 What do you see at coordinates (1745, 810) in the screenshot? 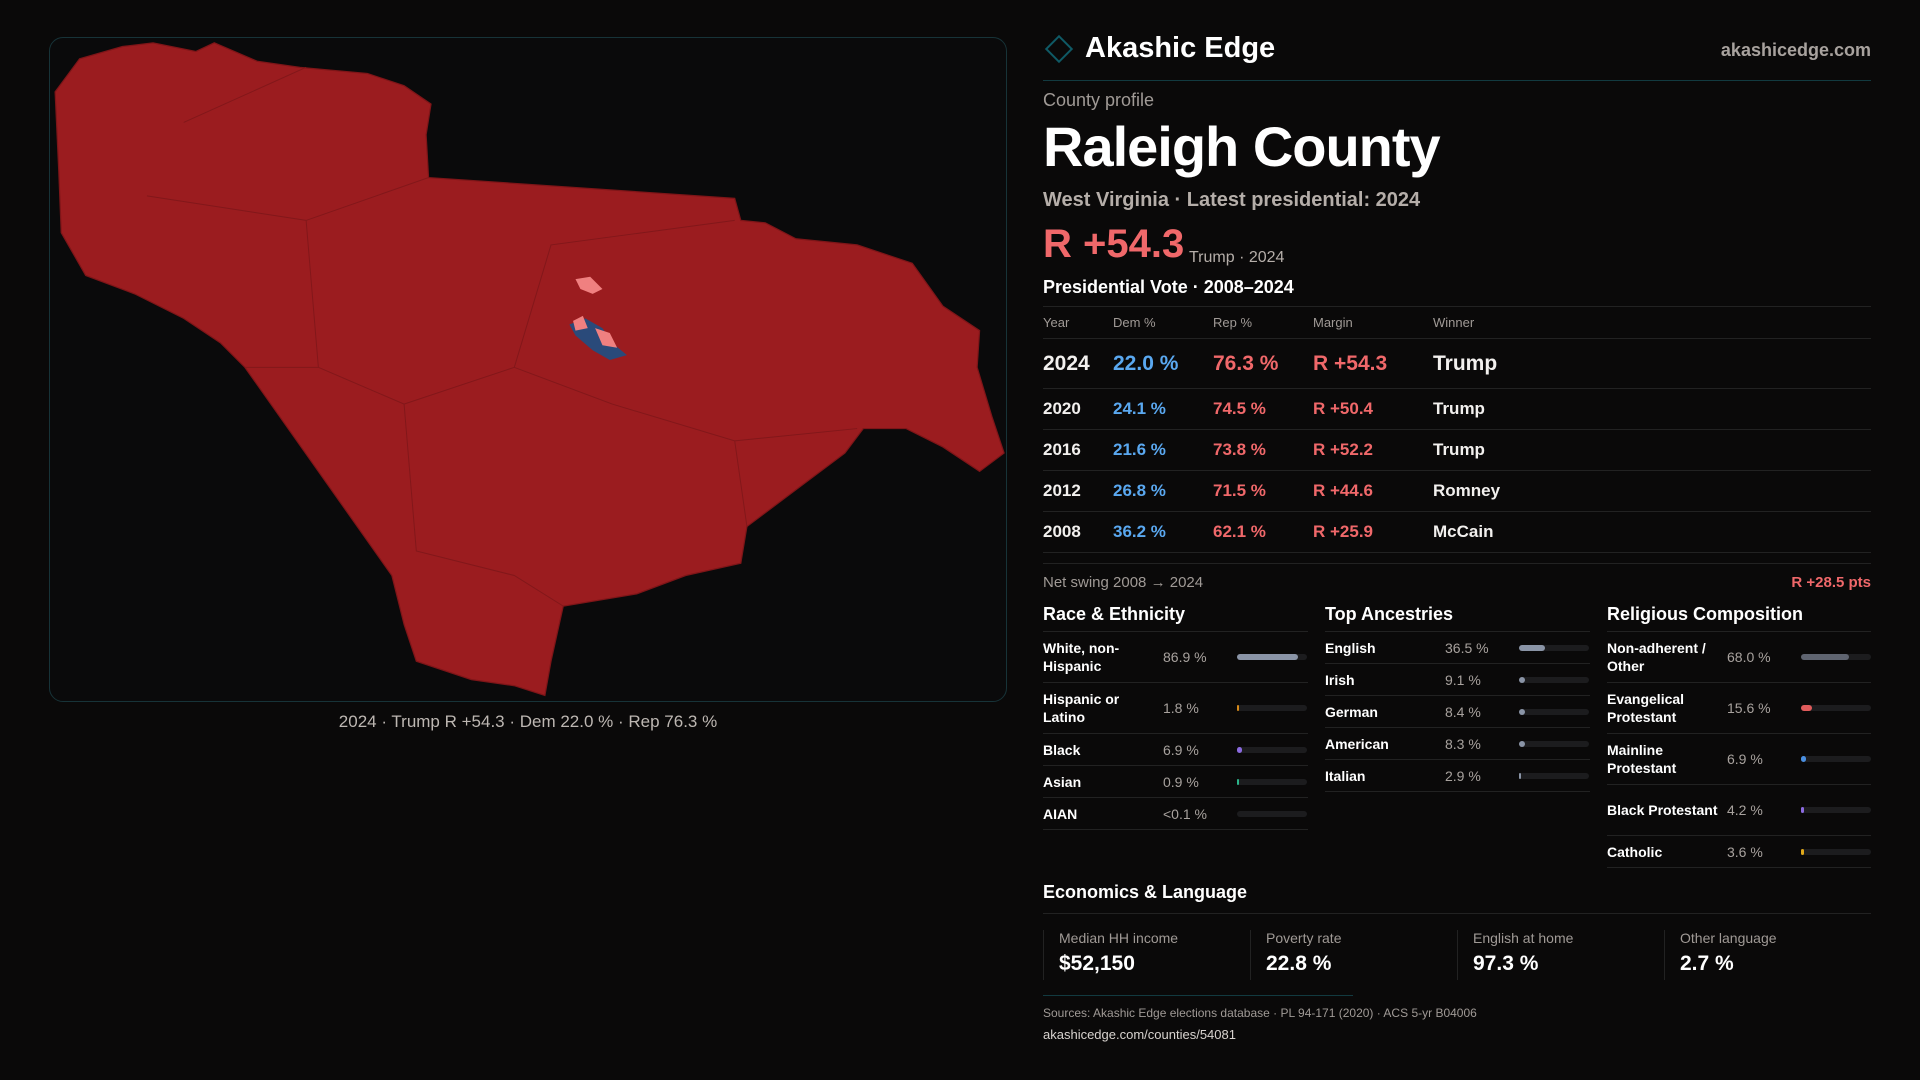
I see `religion-value: 4.2 %` at bounding box center [1745, 810].